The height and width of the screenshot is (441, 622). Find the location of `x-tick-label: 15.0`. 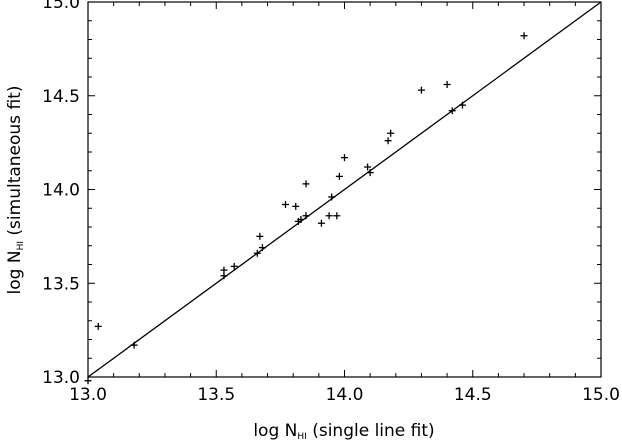

x-tick-label: 15.0 is located at coordinates (601, 395).